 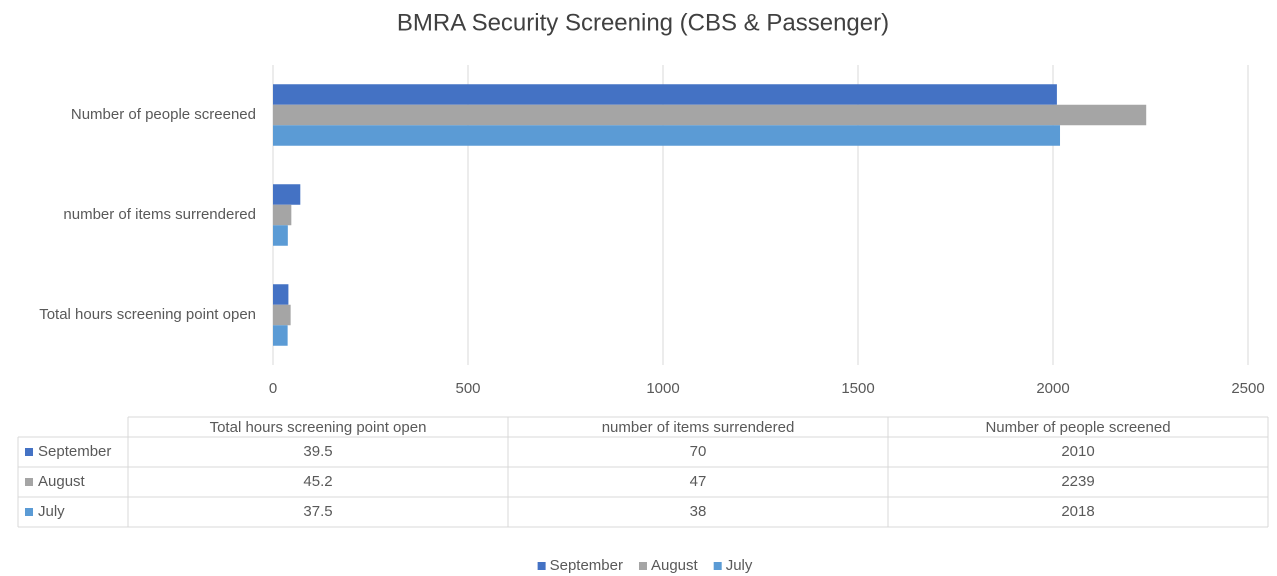 I want to click on y-tick-label: Total hours screening point open, so click(x=147, y=314).